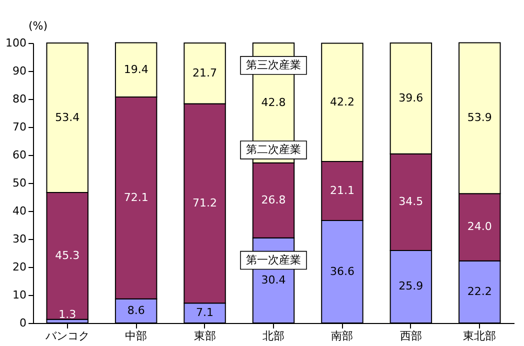  What do you see at coordinates (67, 336) in the screenshot?
I see `x-tick-label: バンコク` at bounding box center [67, 336].